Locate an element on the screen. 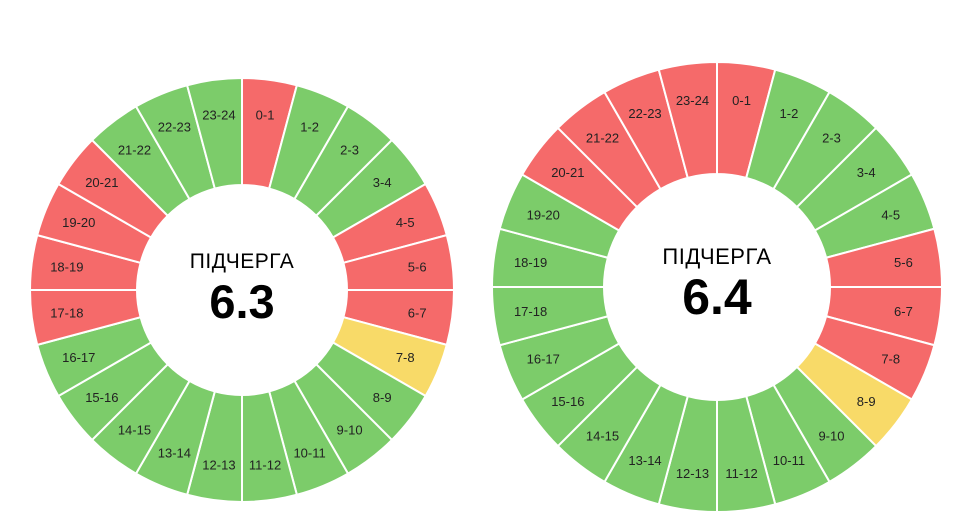 The image size is (960, 516). center-value: 6.3 is located at coordinates (242, 301).